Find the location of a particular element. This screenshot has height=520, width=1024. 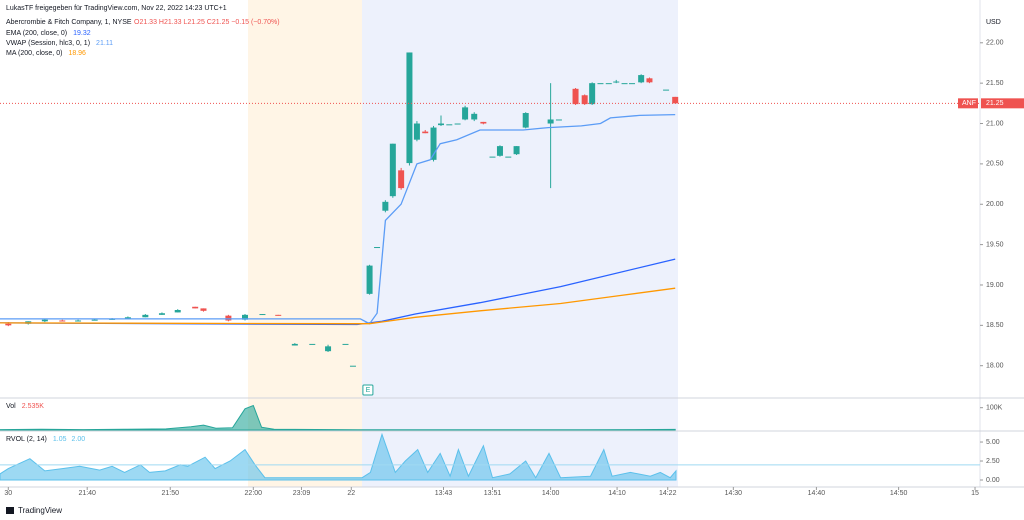

y-tick-label: 100K is located at coordinates (994, 408).